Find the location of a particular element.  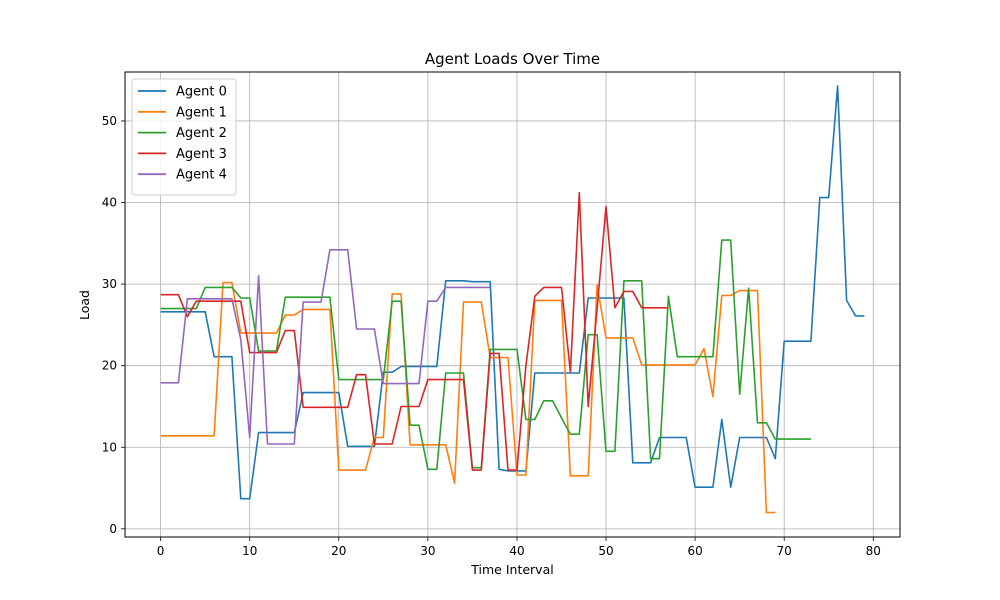

y-tick-label: 50 is located at coordinates (109, 121).